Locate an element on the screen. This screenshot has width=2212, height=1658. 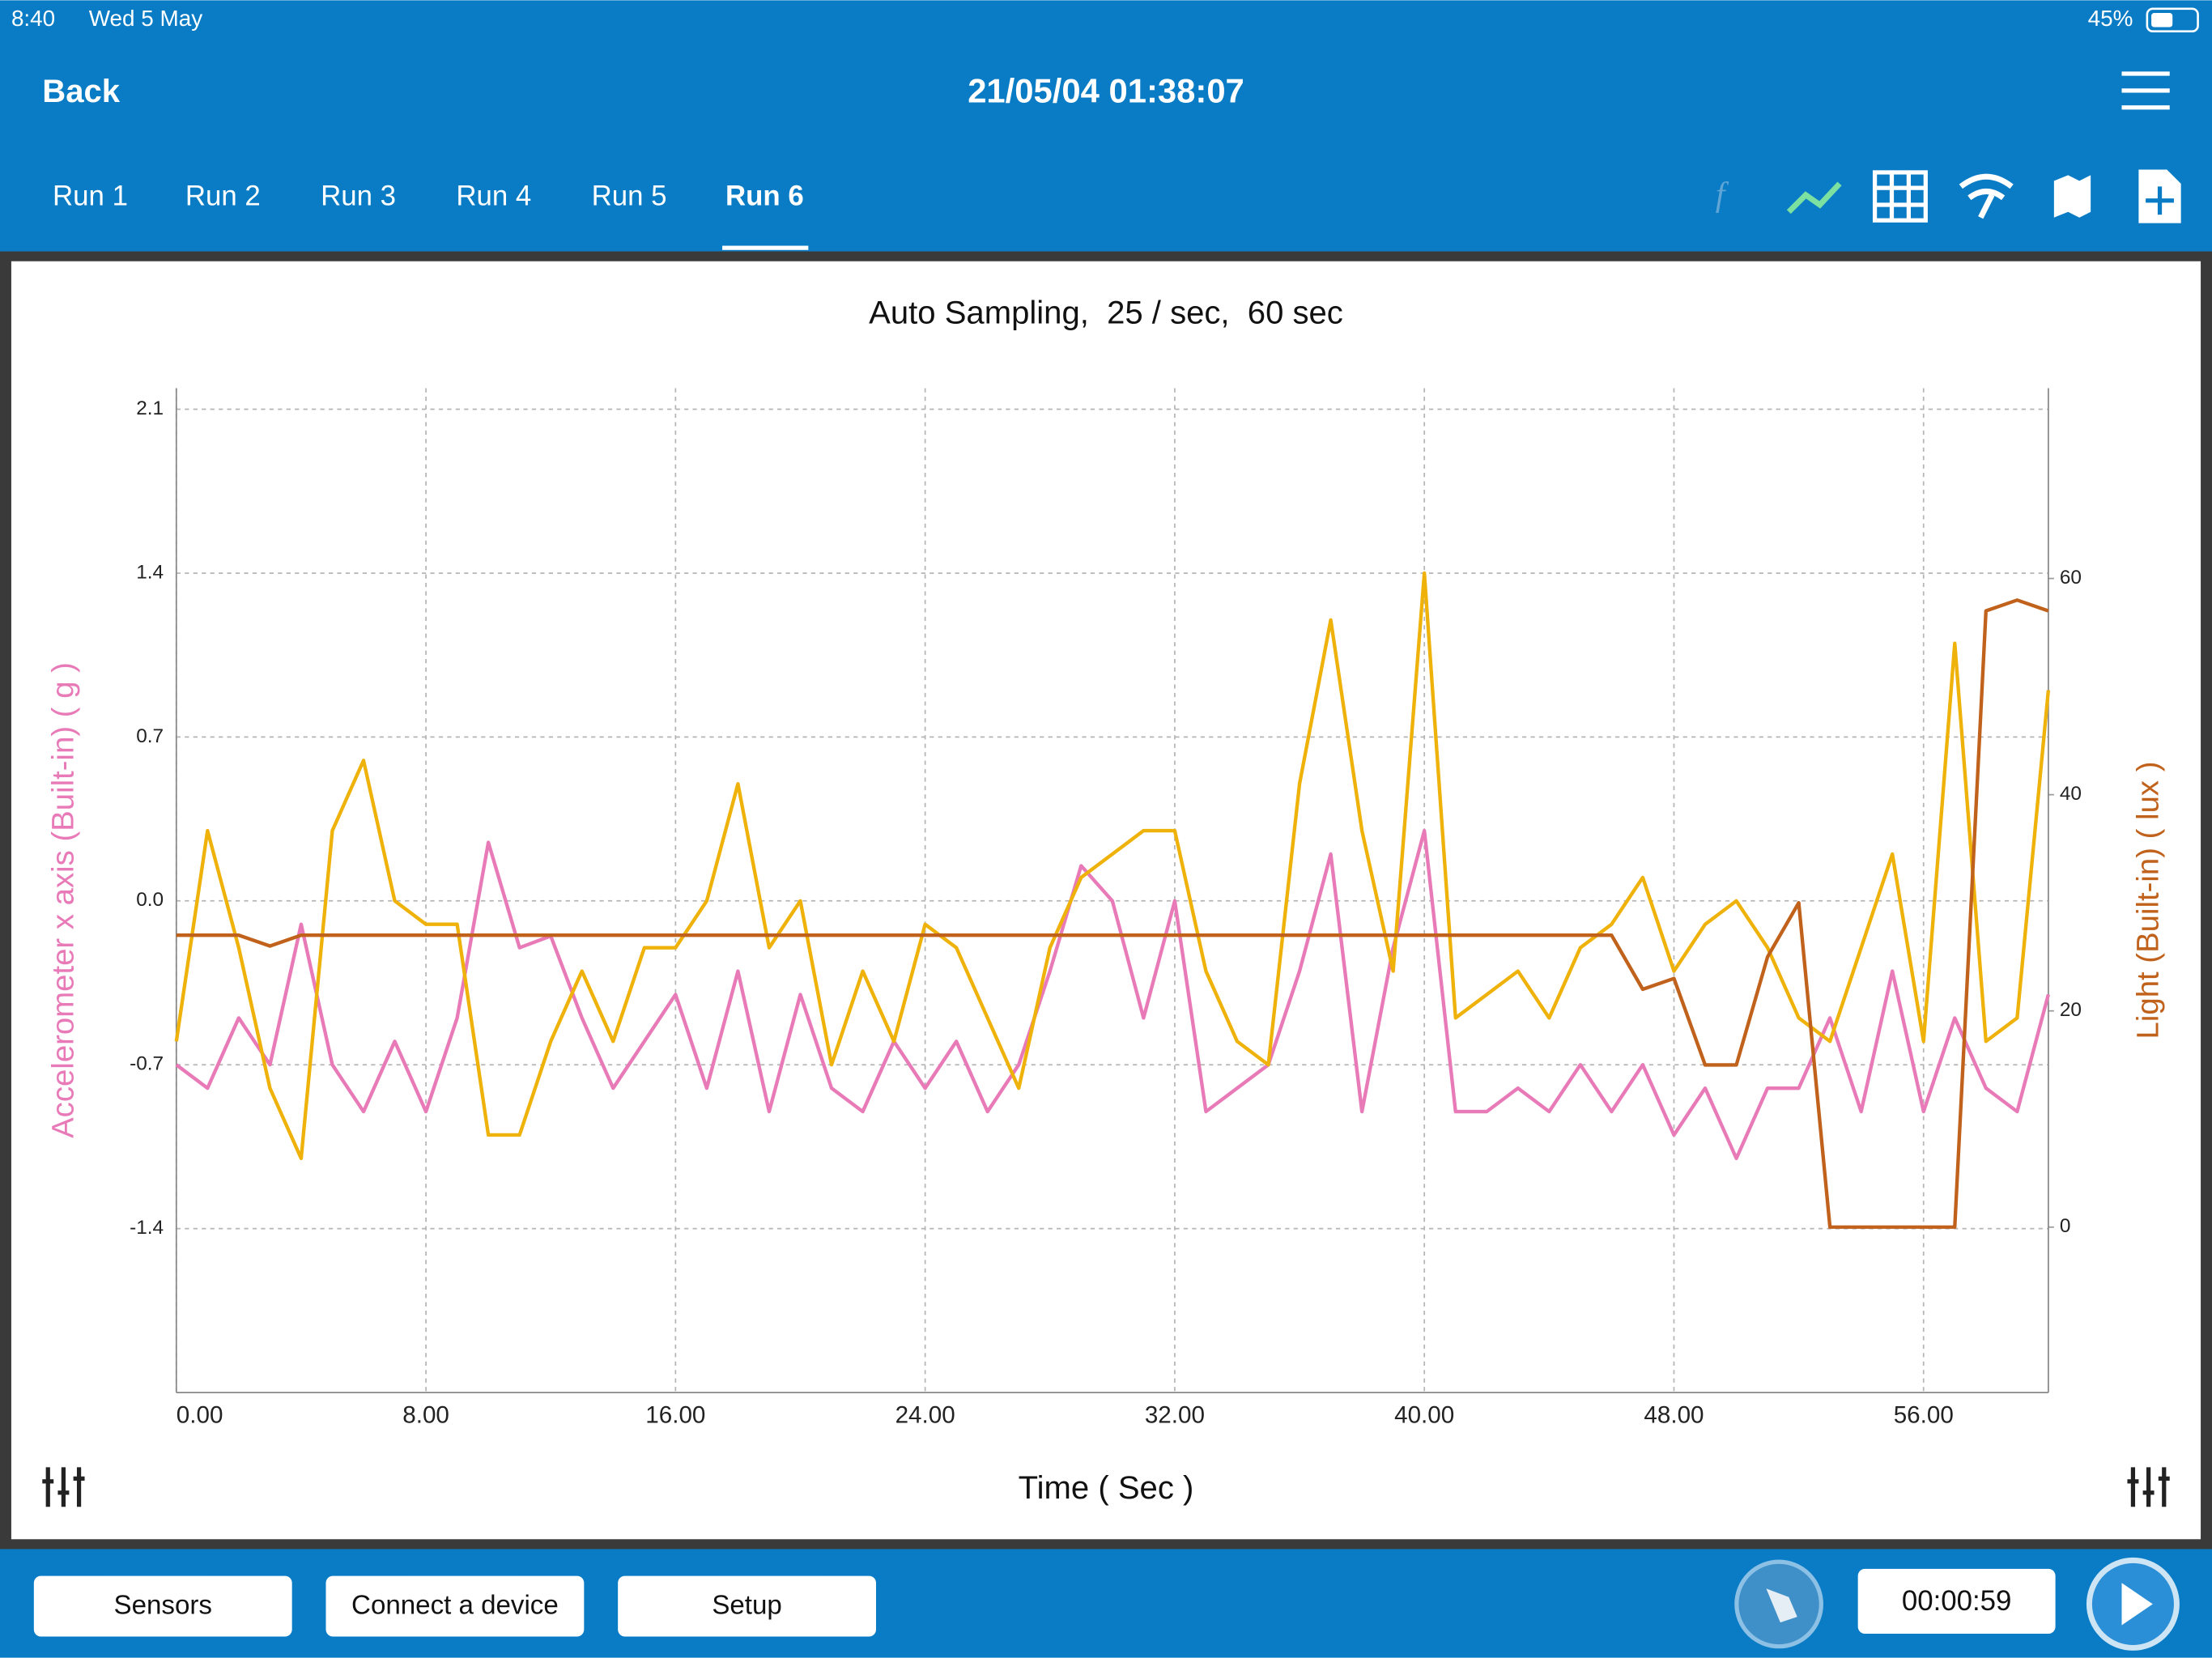
menu-icon is located at coordinates (2146, 90).